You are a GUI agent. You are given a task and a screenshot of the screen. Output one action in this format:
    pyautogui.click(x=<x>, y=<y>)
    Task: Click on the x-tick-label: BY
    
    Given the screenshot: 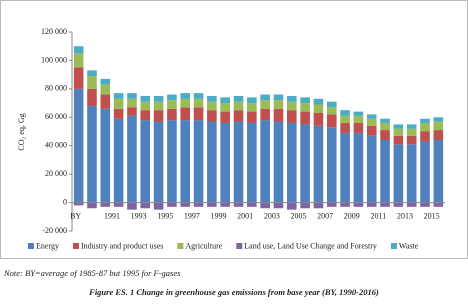 What is the action you would take?
    pyautogui.click(x=75, y=215)
    